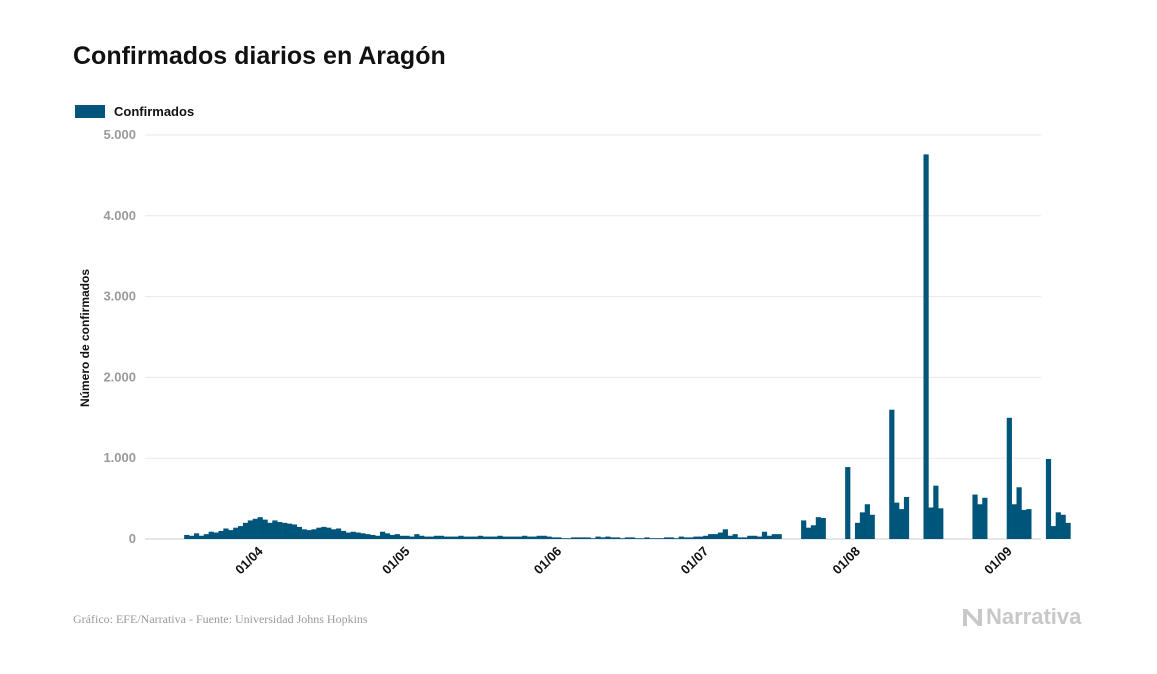  Describe the element at coordinates (972, 617) in the screenshot. I see `narrativa-logo-icon` at that location.